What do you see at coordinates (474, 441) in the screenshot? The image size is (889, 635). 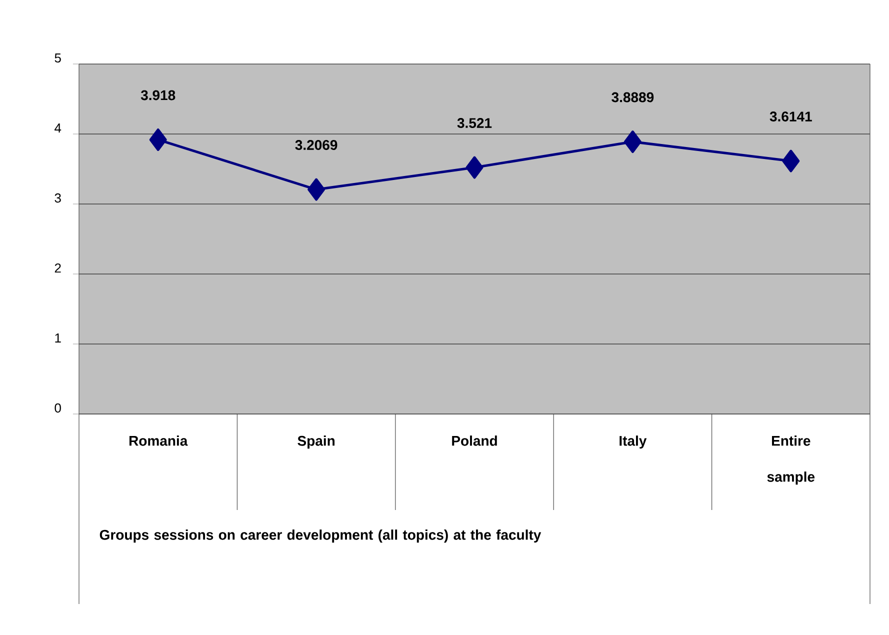 I see `x-tick-label: Poland` at bounding box center [474, 441].